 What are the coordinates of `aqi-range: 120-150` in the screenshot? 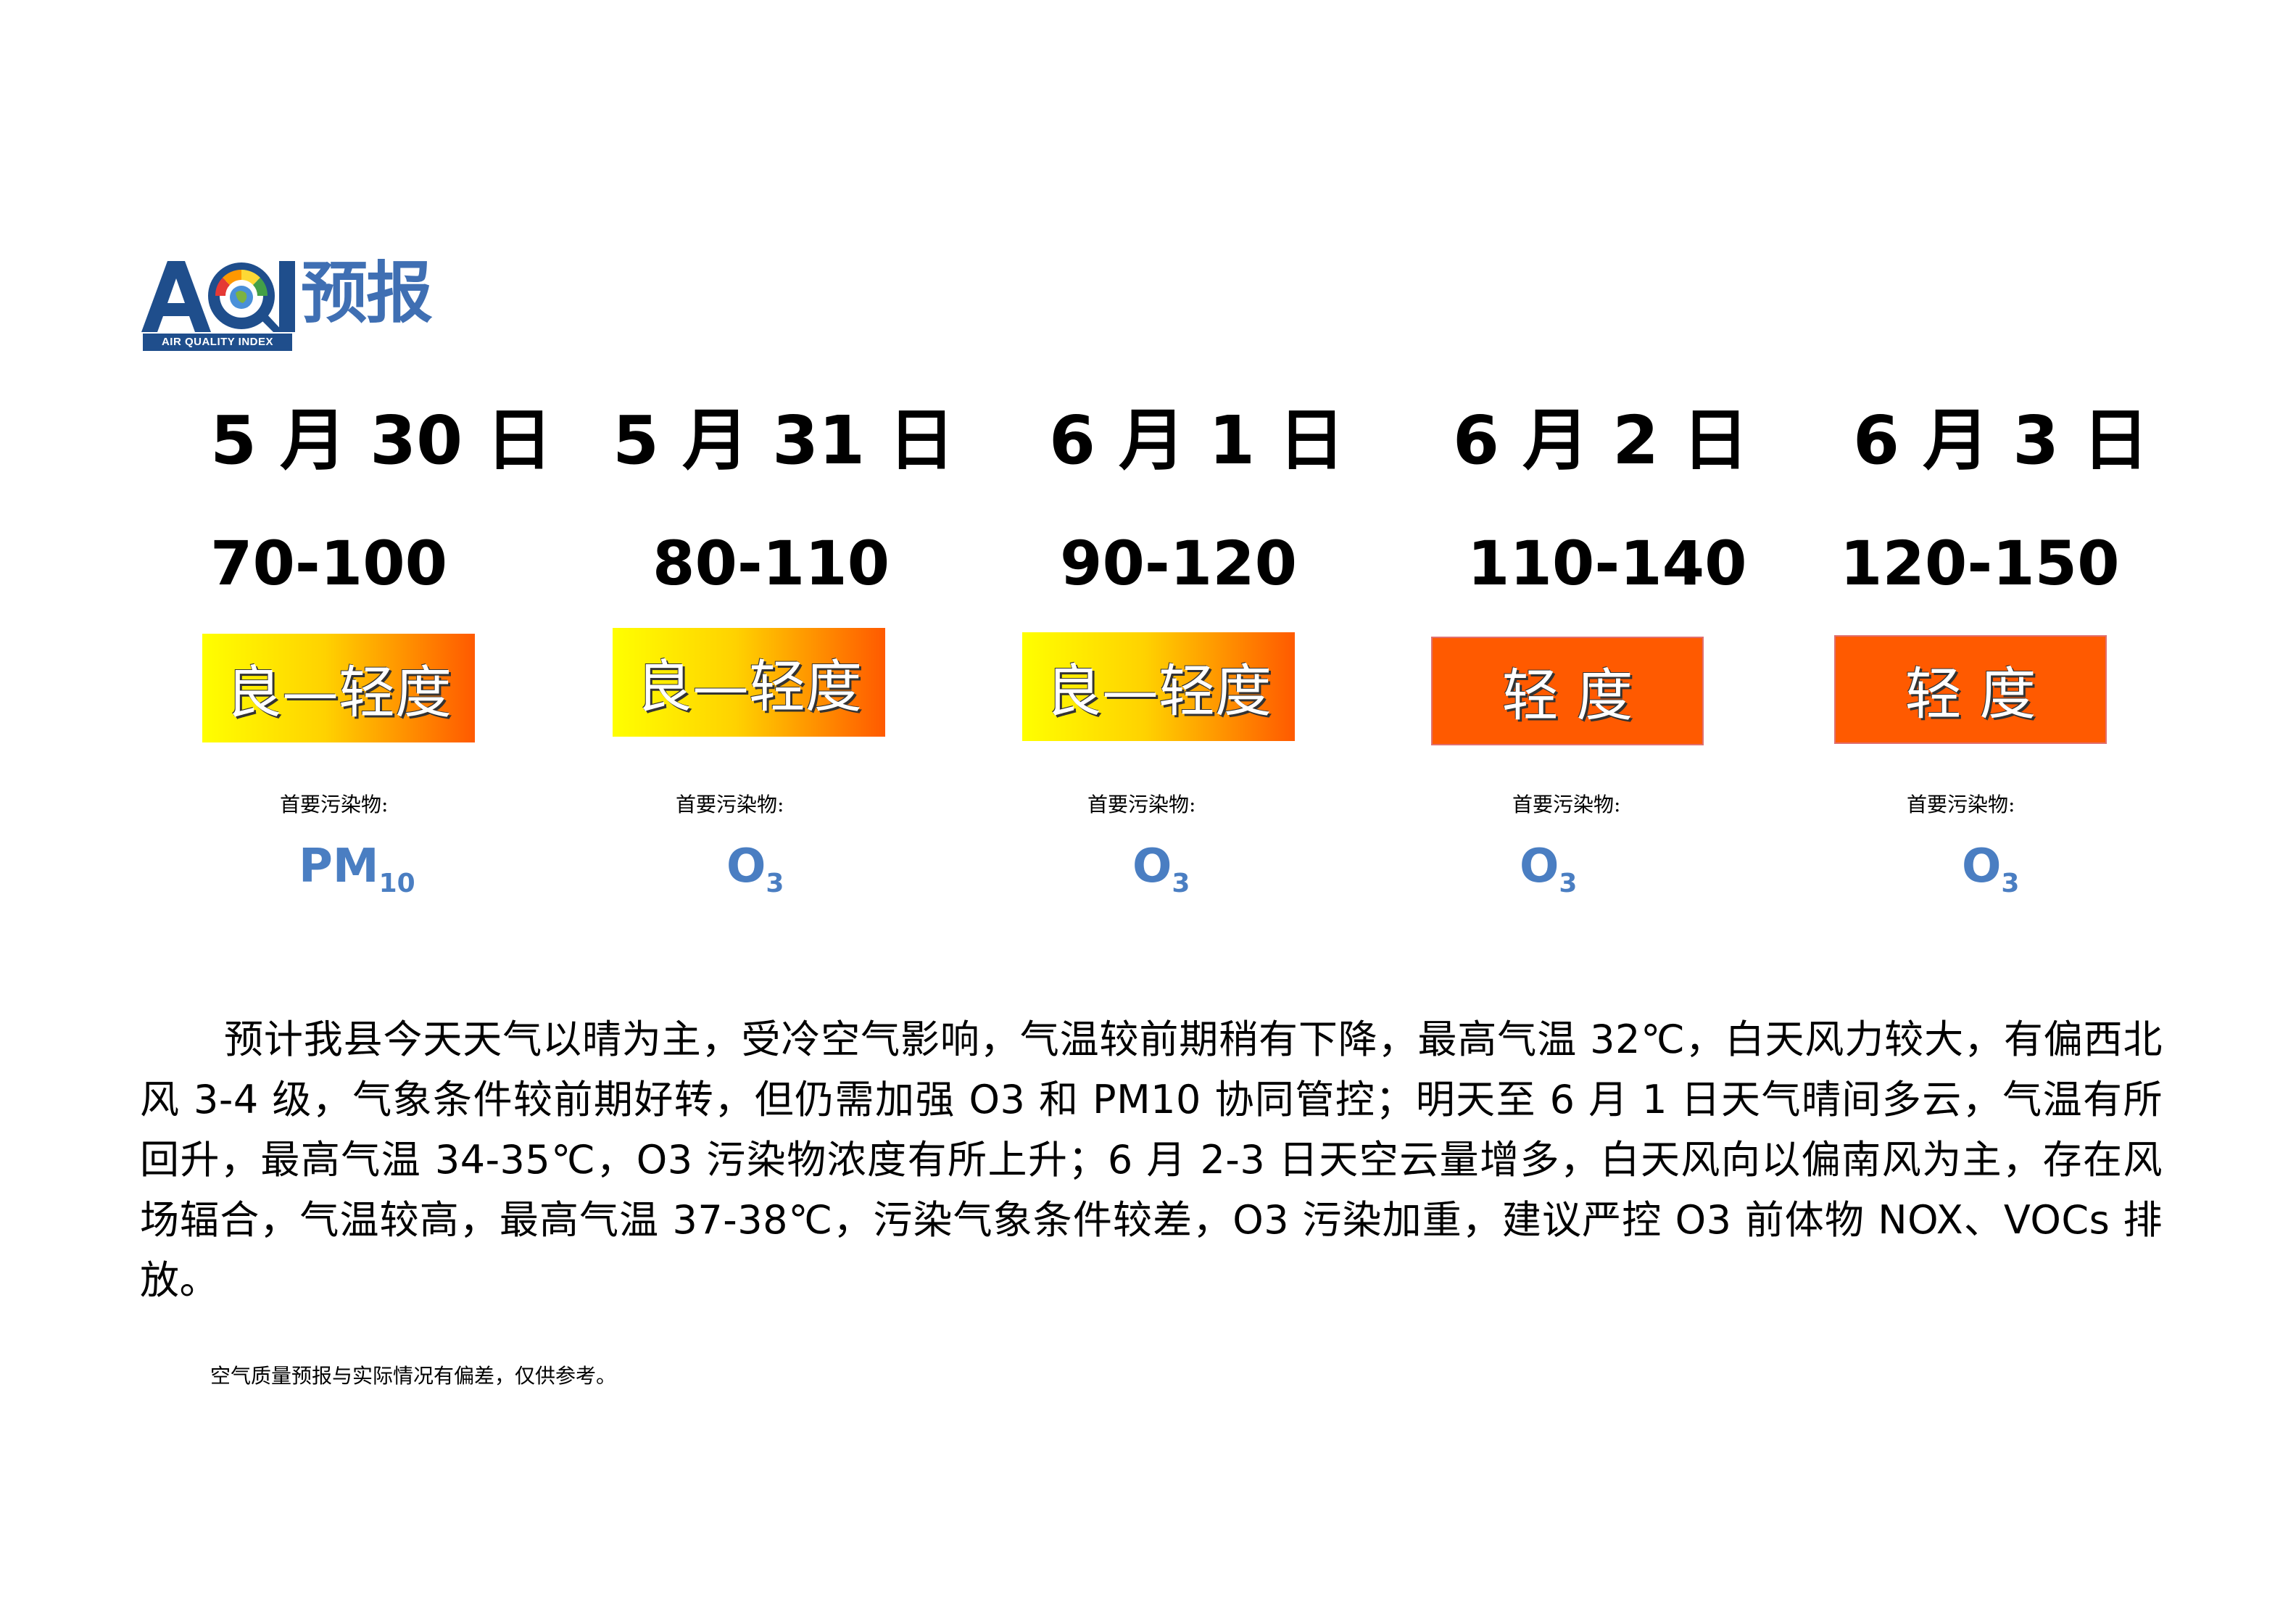 It's located at (1980, 563).